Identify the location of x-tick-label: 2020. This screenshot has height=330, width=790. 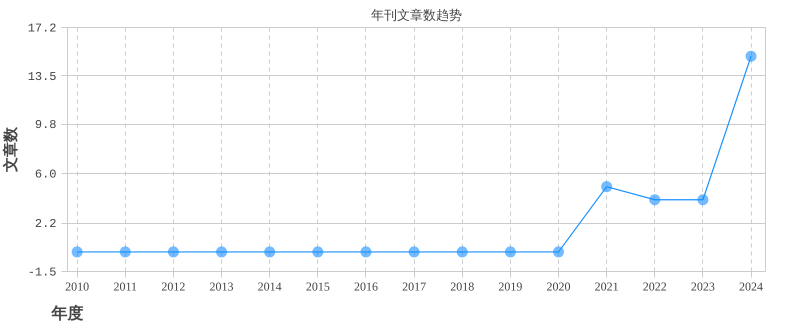
(558, 287).